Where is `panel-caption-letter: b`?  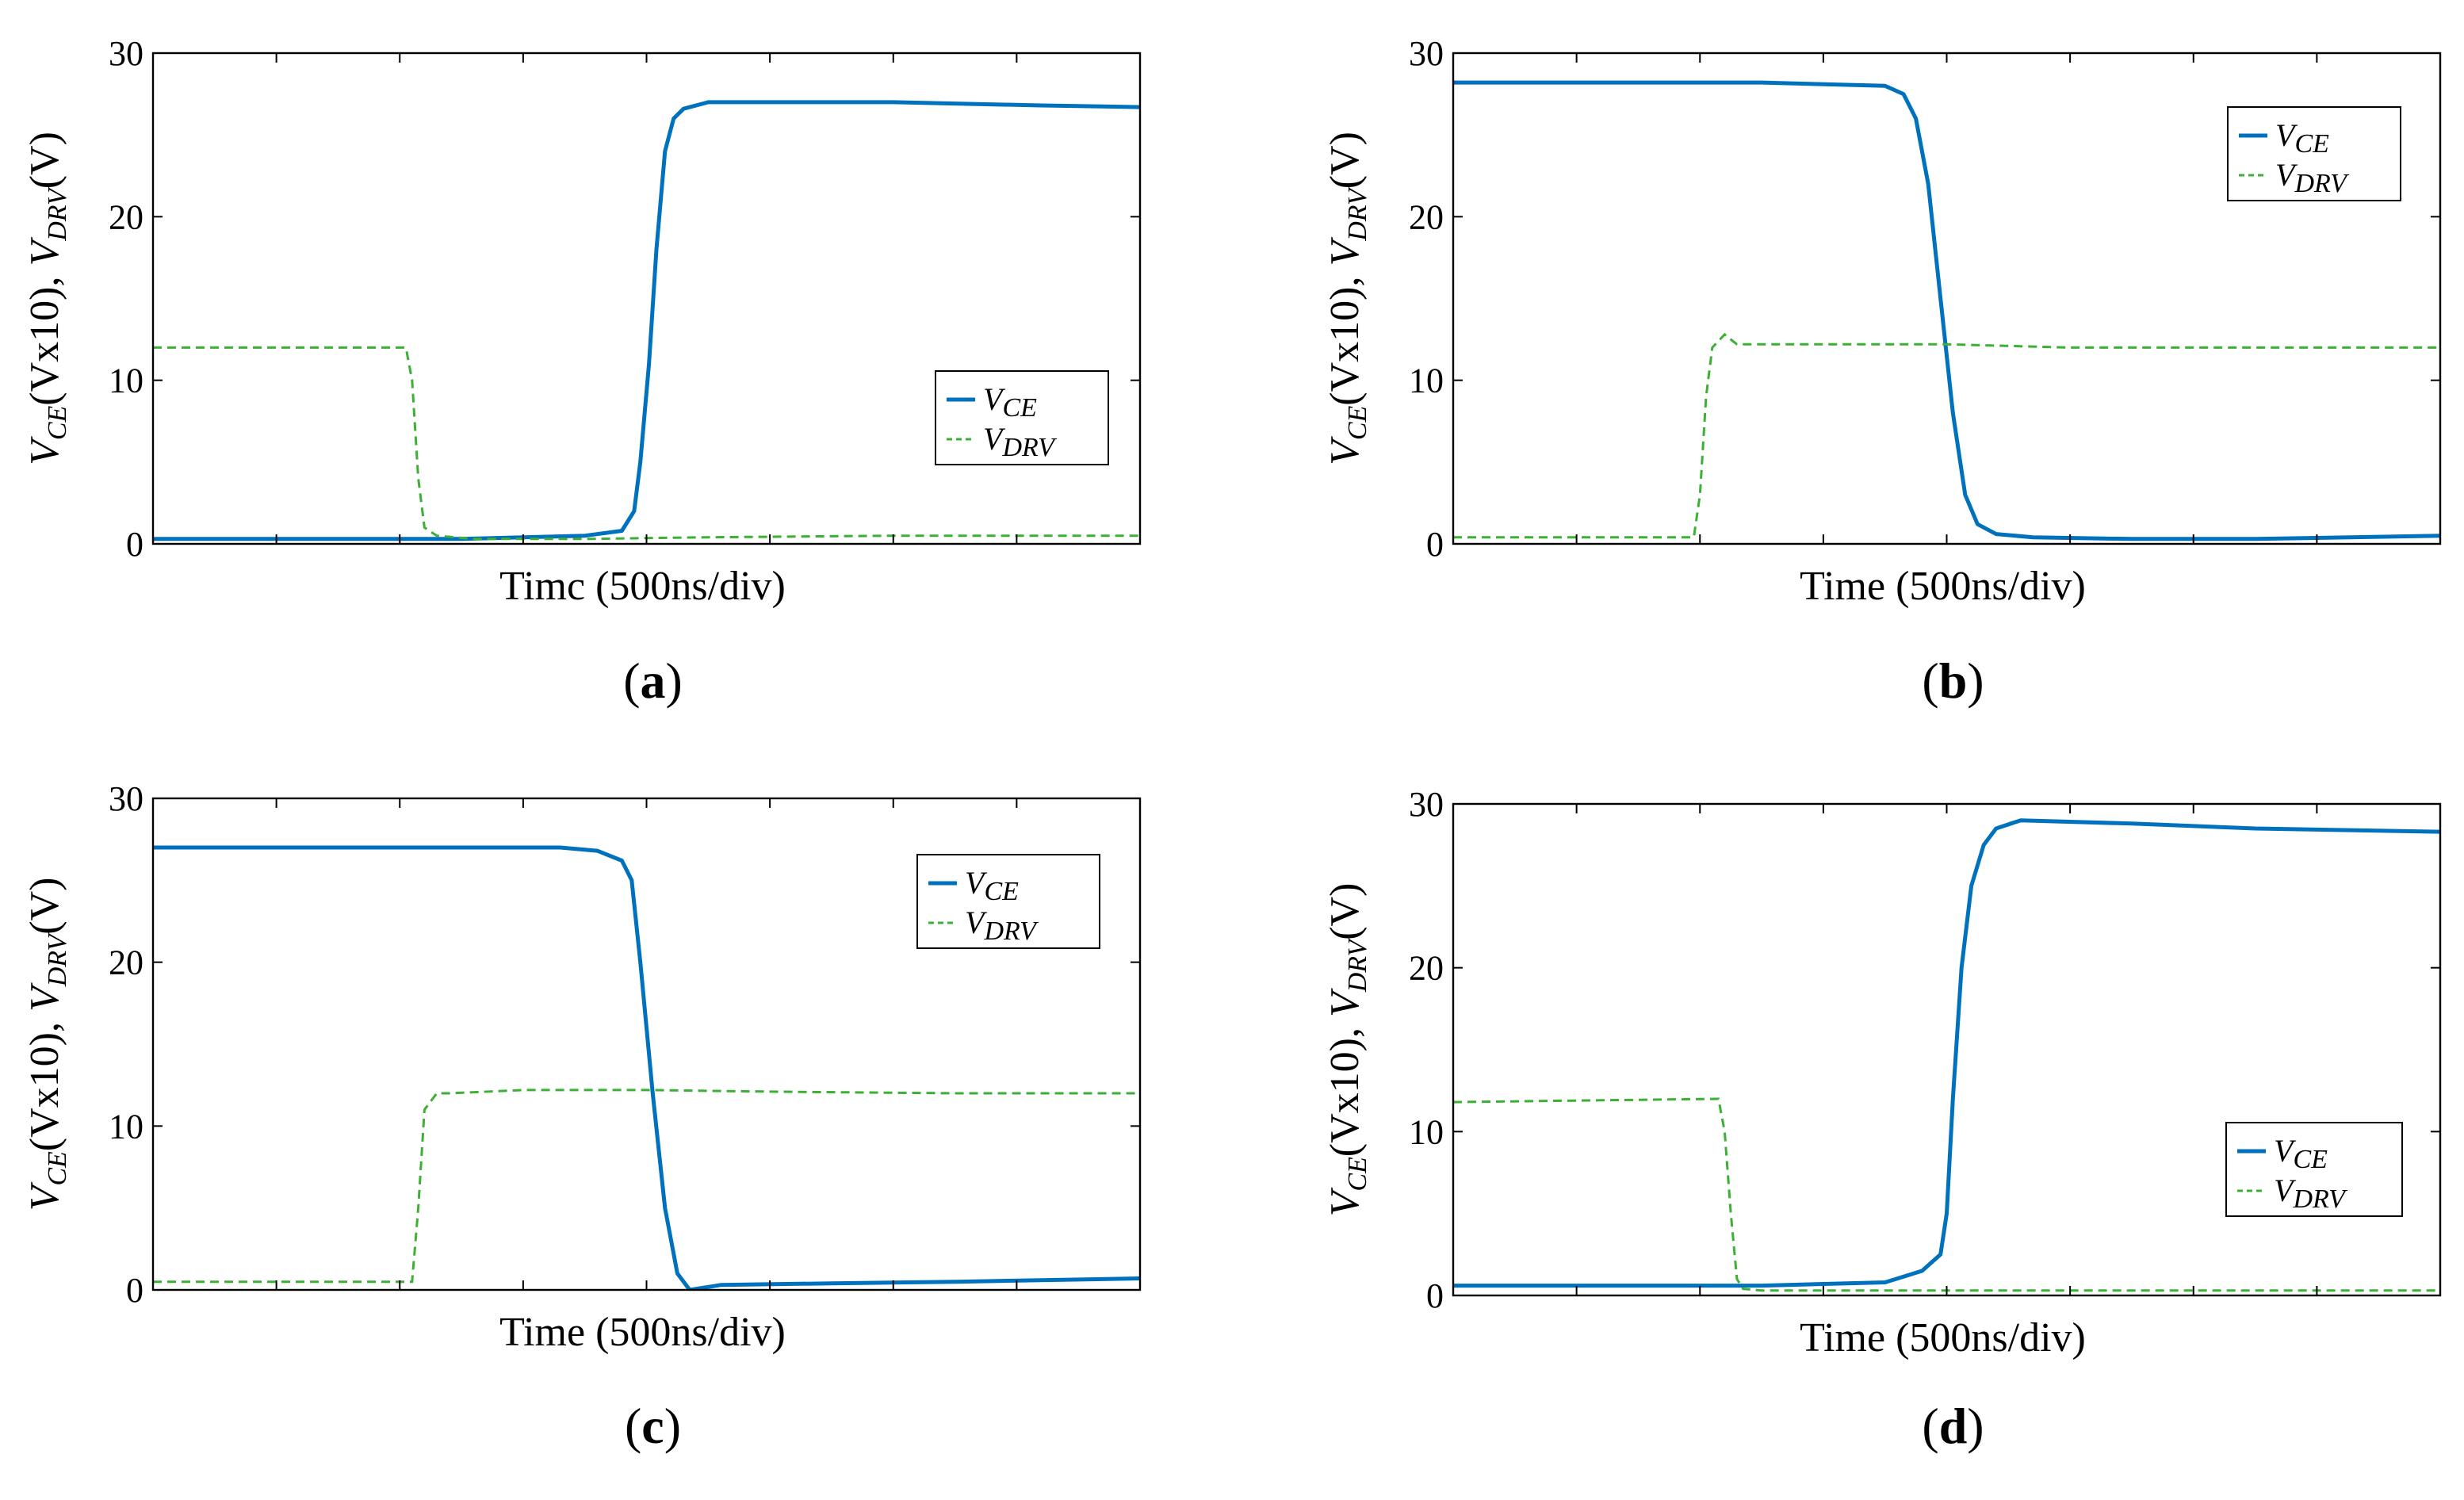 panel-caption-letter: b is located at coordinates (1954, 680).